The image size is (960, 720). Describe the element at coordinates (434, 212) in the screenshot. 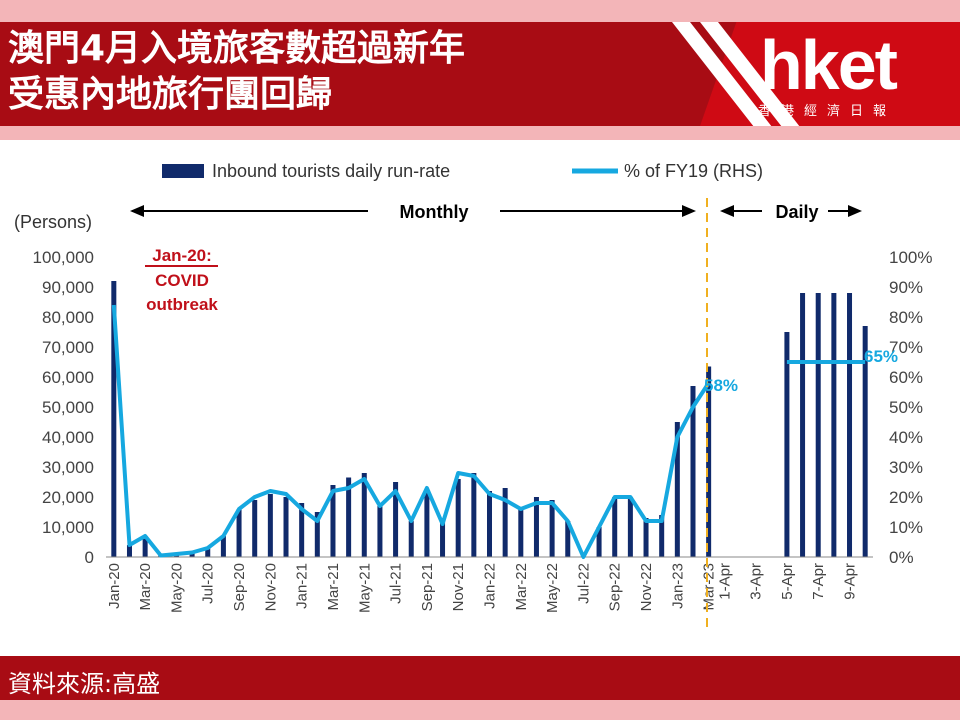

I see `monthly-label: Monthly` at that location.